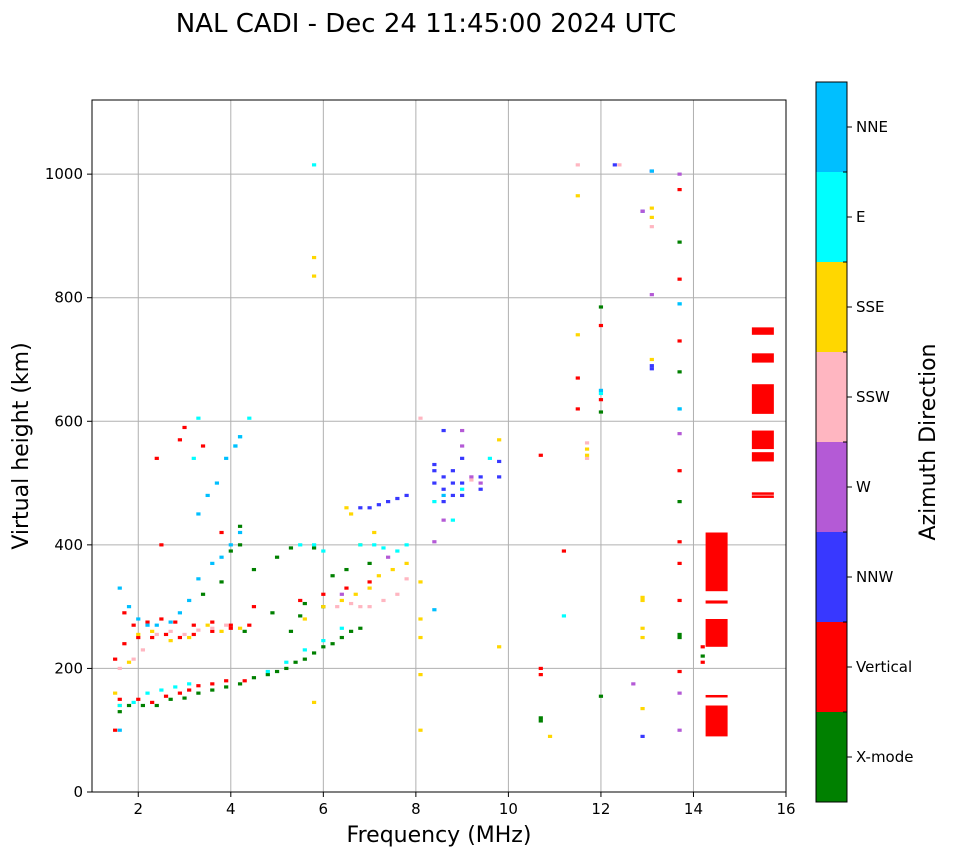 The image size is (958, 857). I want to click on colorbar-tick-label: X-mode, so click(884, 757).